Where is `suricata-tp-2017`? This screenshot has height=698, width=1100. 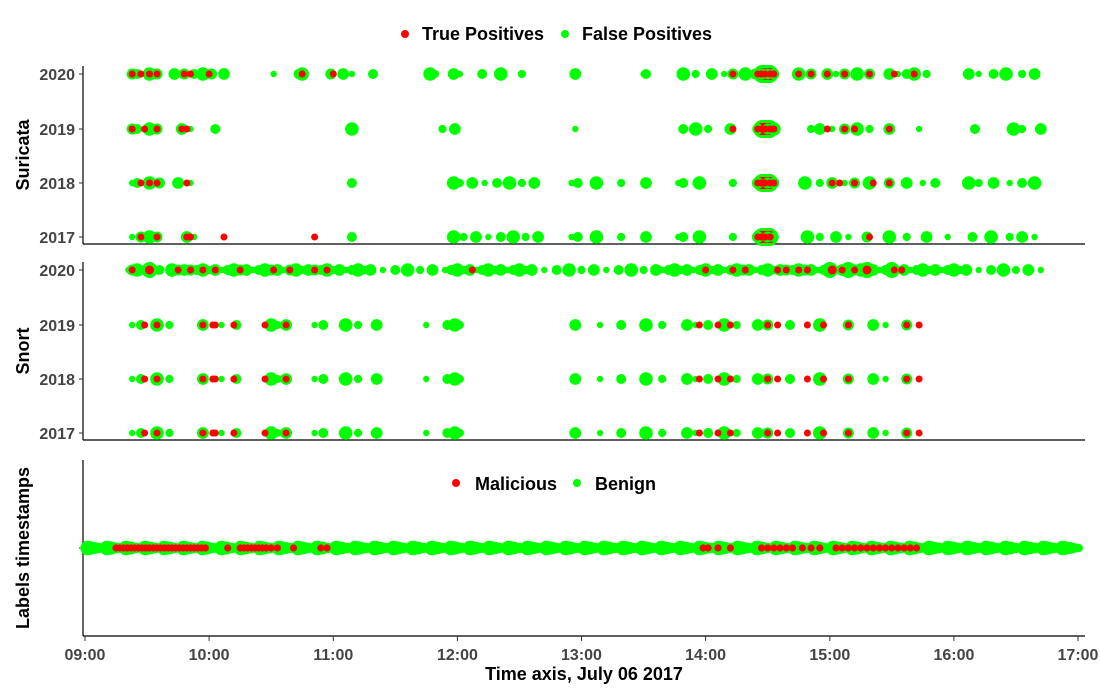
suricata-tp-2017 is located at coordinates (141, 237).